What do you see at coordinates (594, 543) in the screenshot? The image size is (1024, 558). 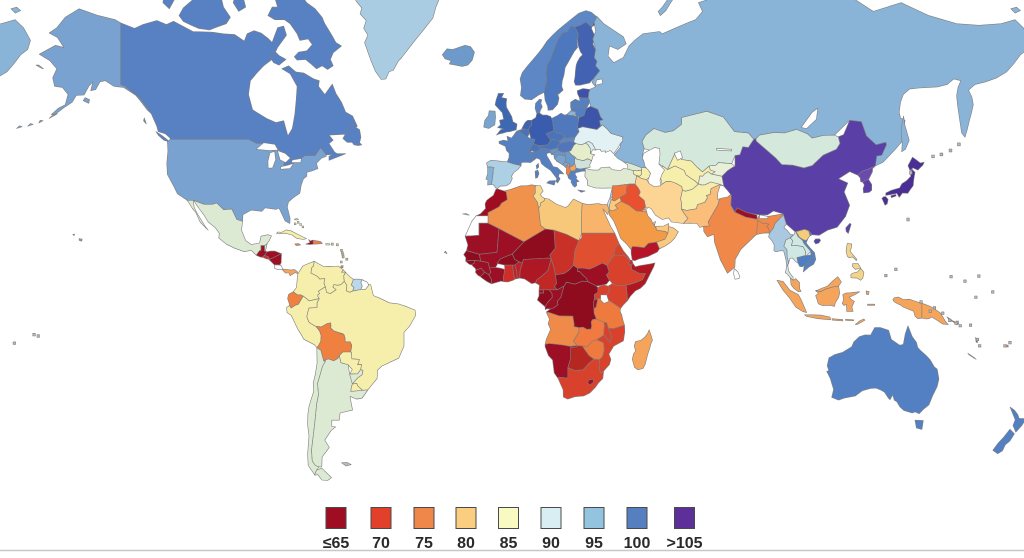 I see `svg-text: 95` at bounding box center [594, 543].